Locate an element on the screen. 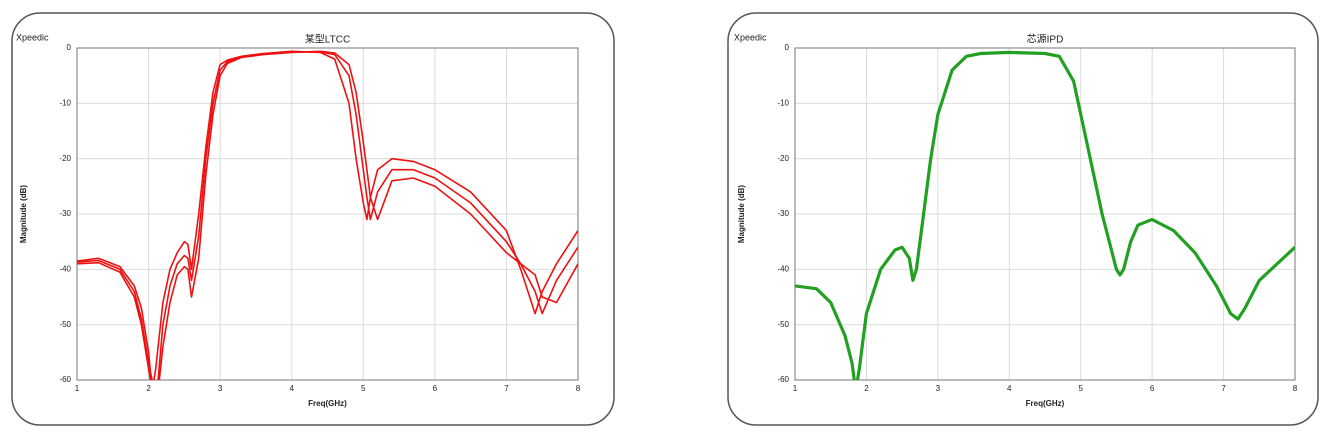 The height and width of the screenshot is (433, 1331). chart-title: 某型LTCC is located at coordinates (327, 39).